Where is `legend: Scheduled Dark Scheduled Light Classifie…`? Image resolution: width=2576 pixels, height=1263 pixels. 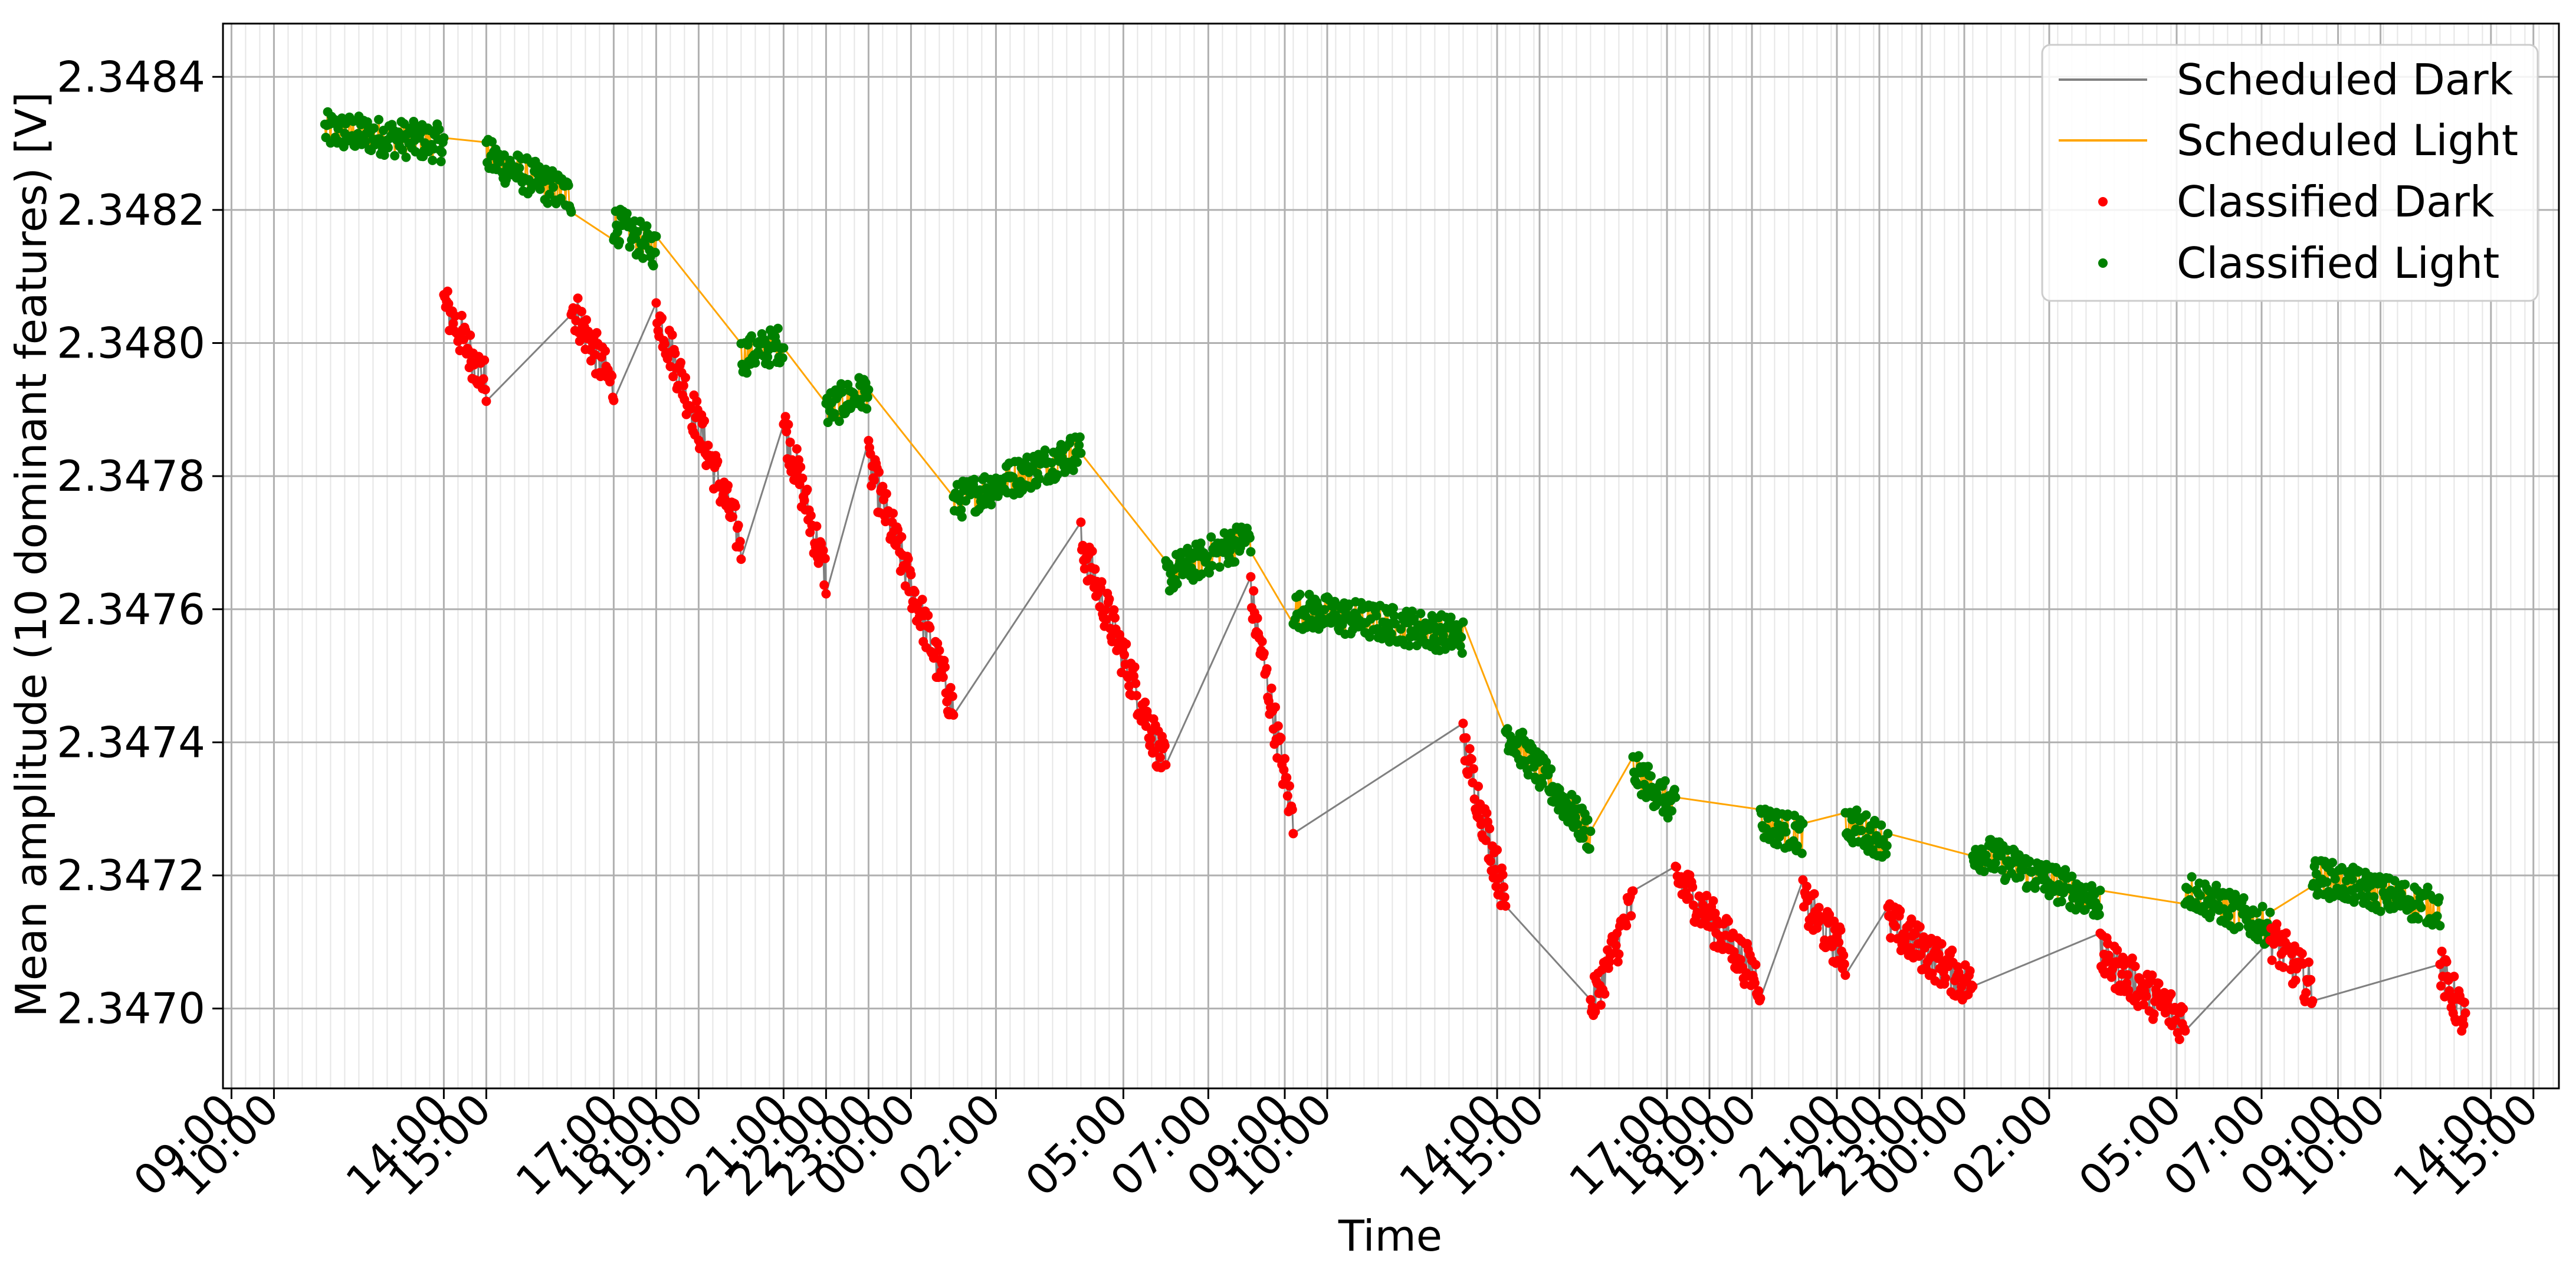
legend: Scheduled Dark Scheduled Light Classifie… is located at coordinates (2290, 173).